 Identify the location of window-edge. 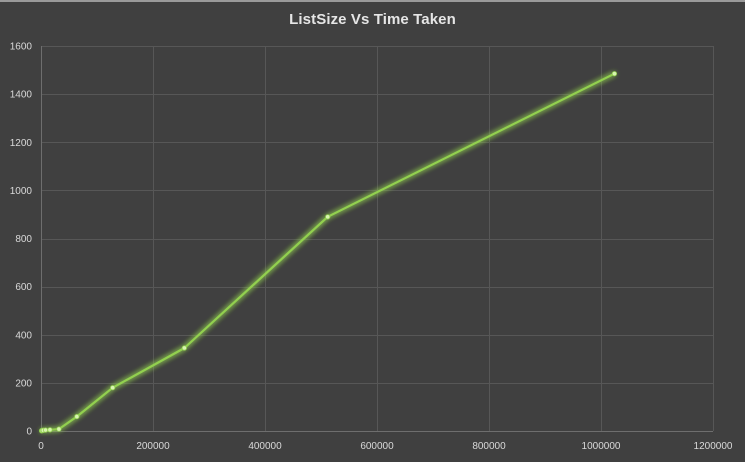
(372, 1).